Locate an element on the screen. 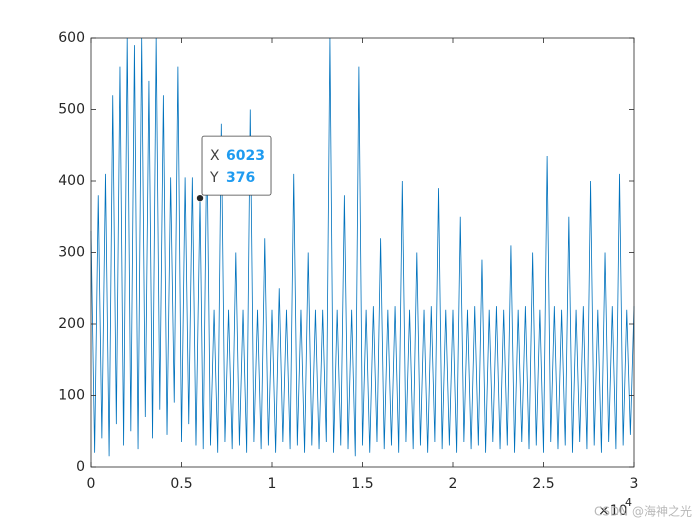 This screenshot has width=700, height=525. datatip-y-label: Y is located at coordinates (214, 178).